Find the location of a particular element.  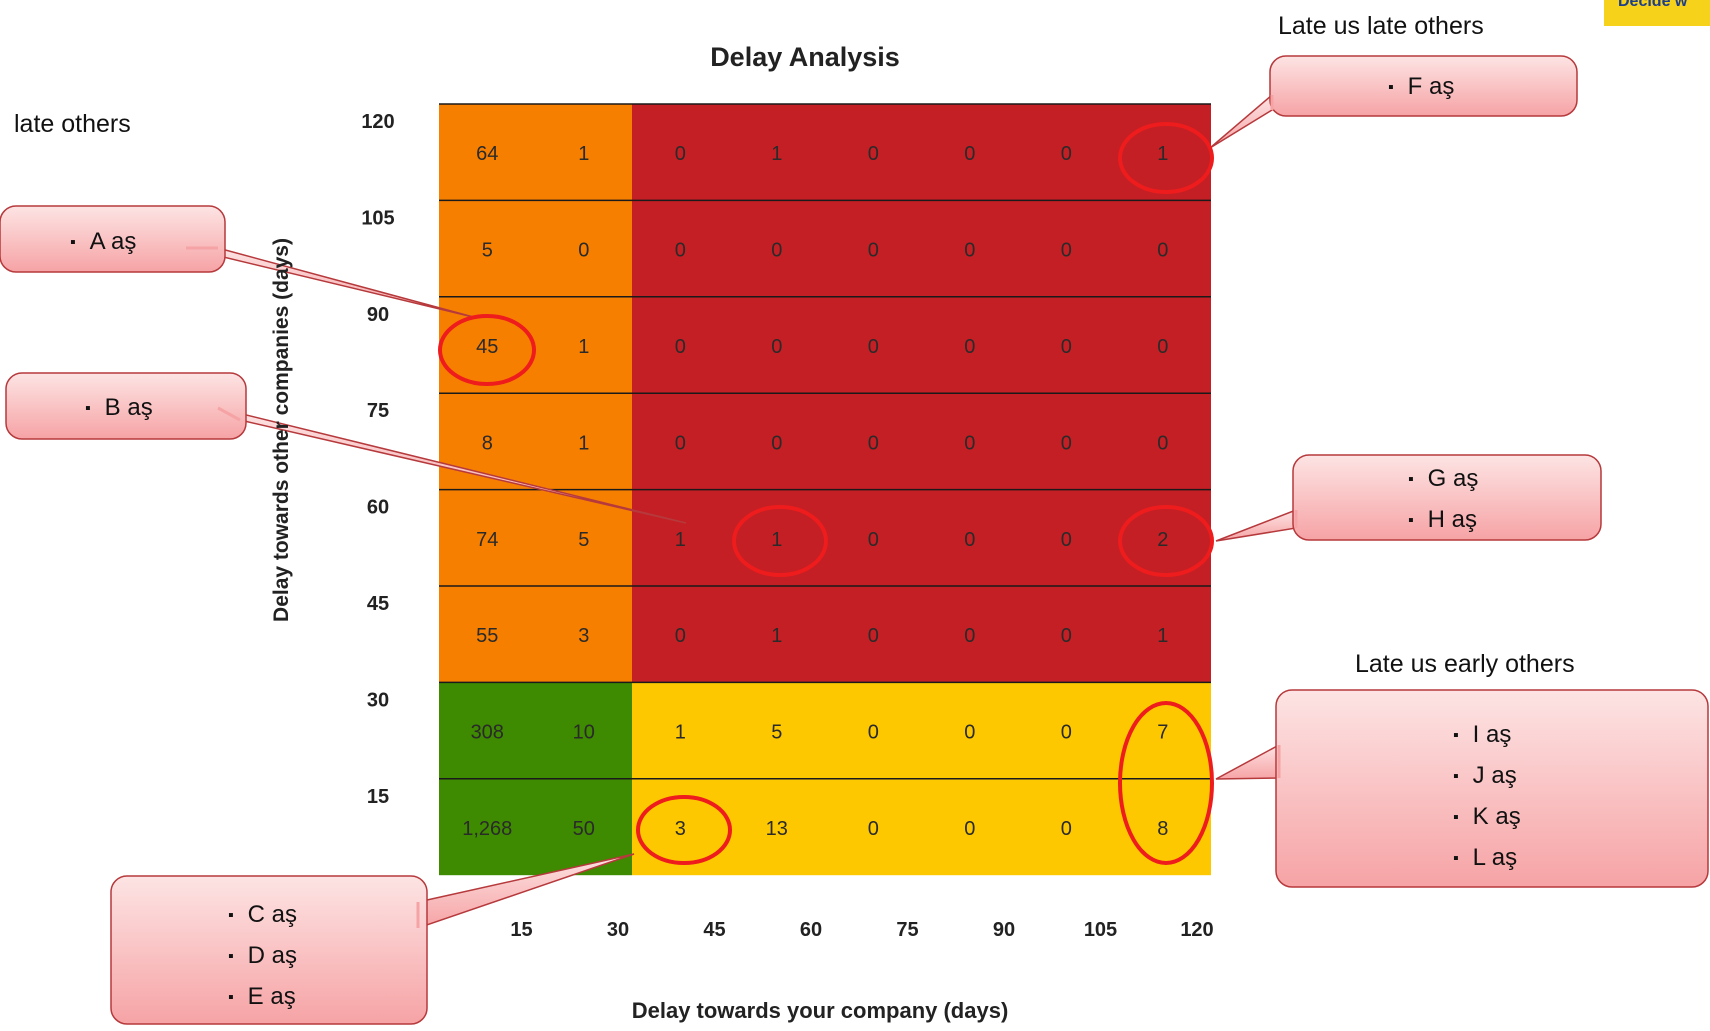

callout-i-item: I aş is located at coordinates (1487, 736).